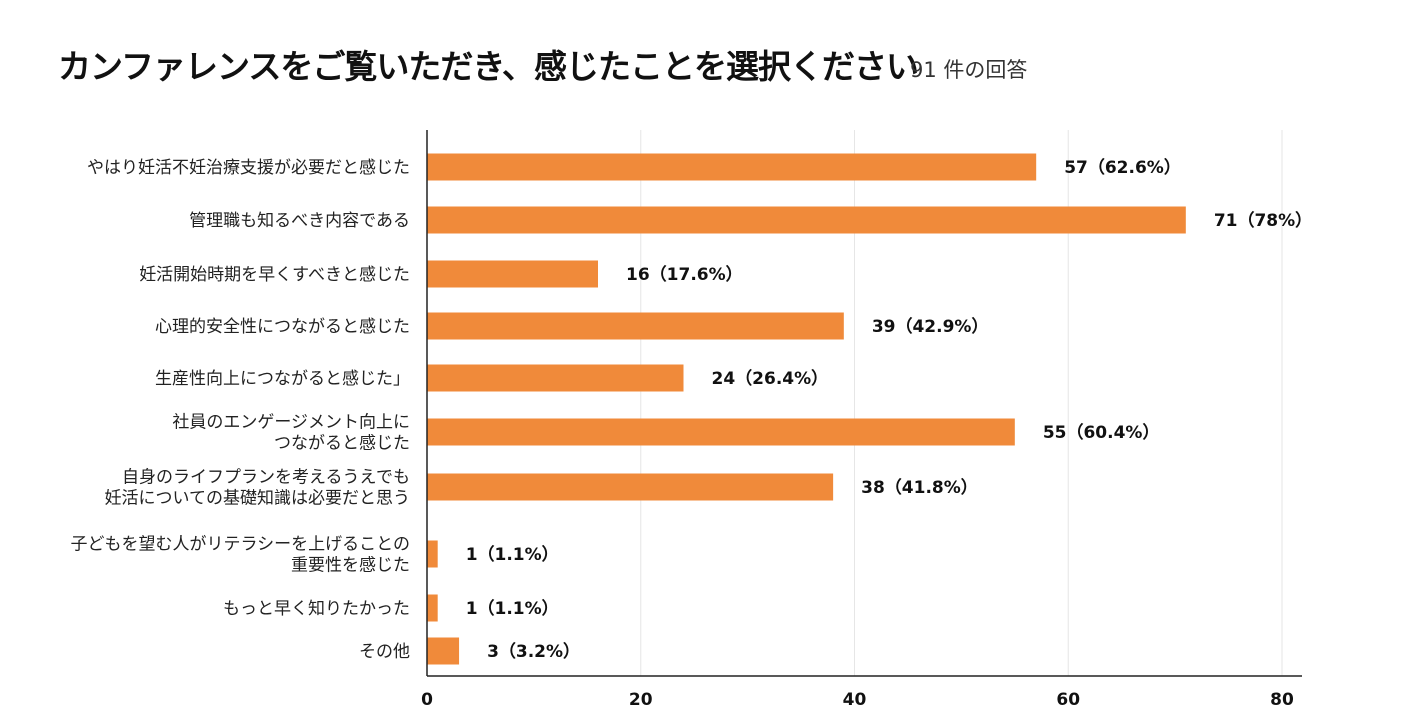  I want to click on x-tick-label: 40, so click(855, 700).